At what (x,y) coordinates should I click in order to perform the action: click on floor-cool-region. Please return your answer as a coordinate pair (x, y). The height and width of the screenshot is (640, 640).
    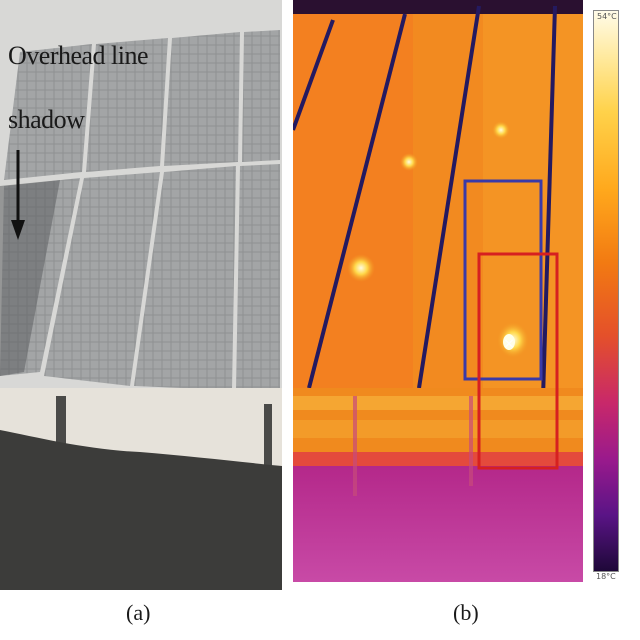
    Looking at the image, I should click on (438, 524).